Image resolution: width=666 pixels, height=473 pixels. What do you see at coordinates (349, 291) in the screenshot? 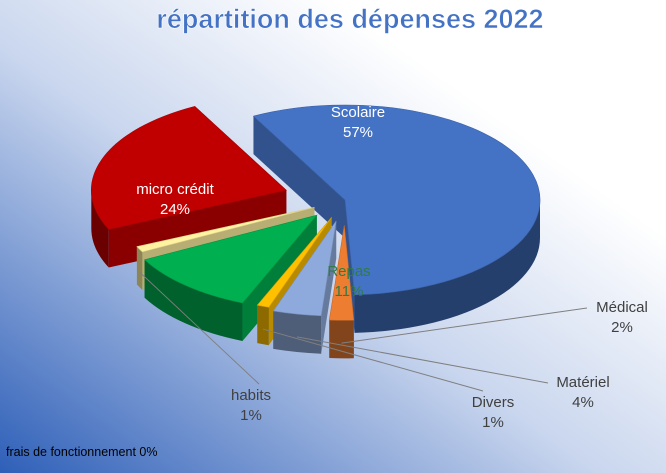
I see `slice-value-repas: 11%` at bounding box center [349, 291].